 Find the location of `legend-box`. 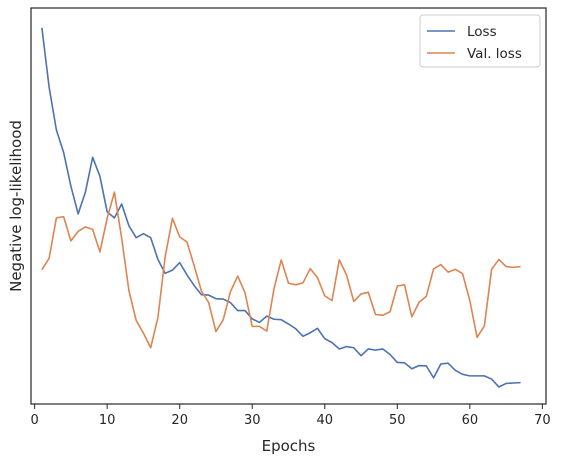

legend-box is located at coordinates (480, 41).